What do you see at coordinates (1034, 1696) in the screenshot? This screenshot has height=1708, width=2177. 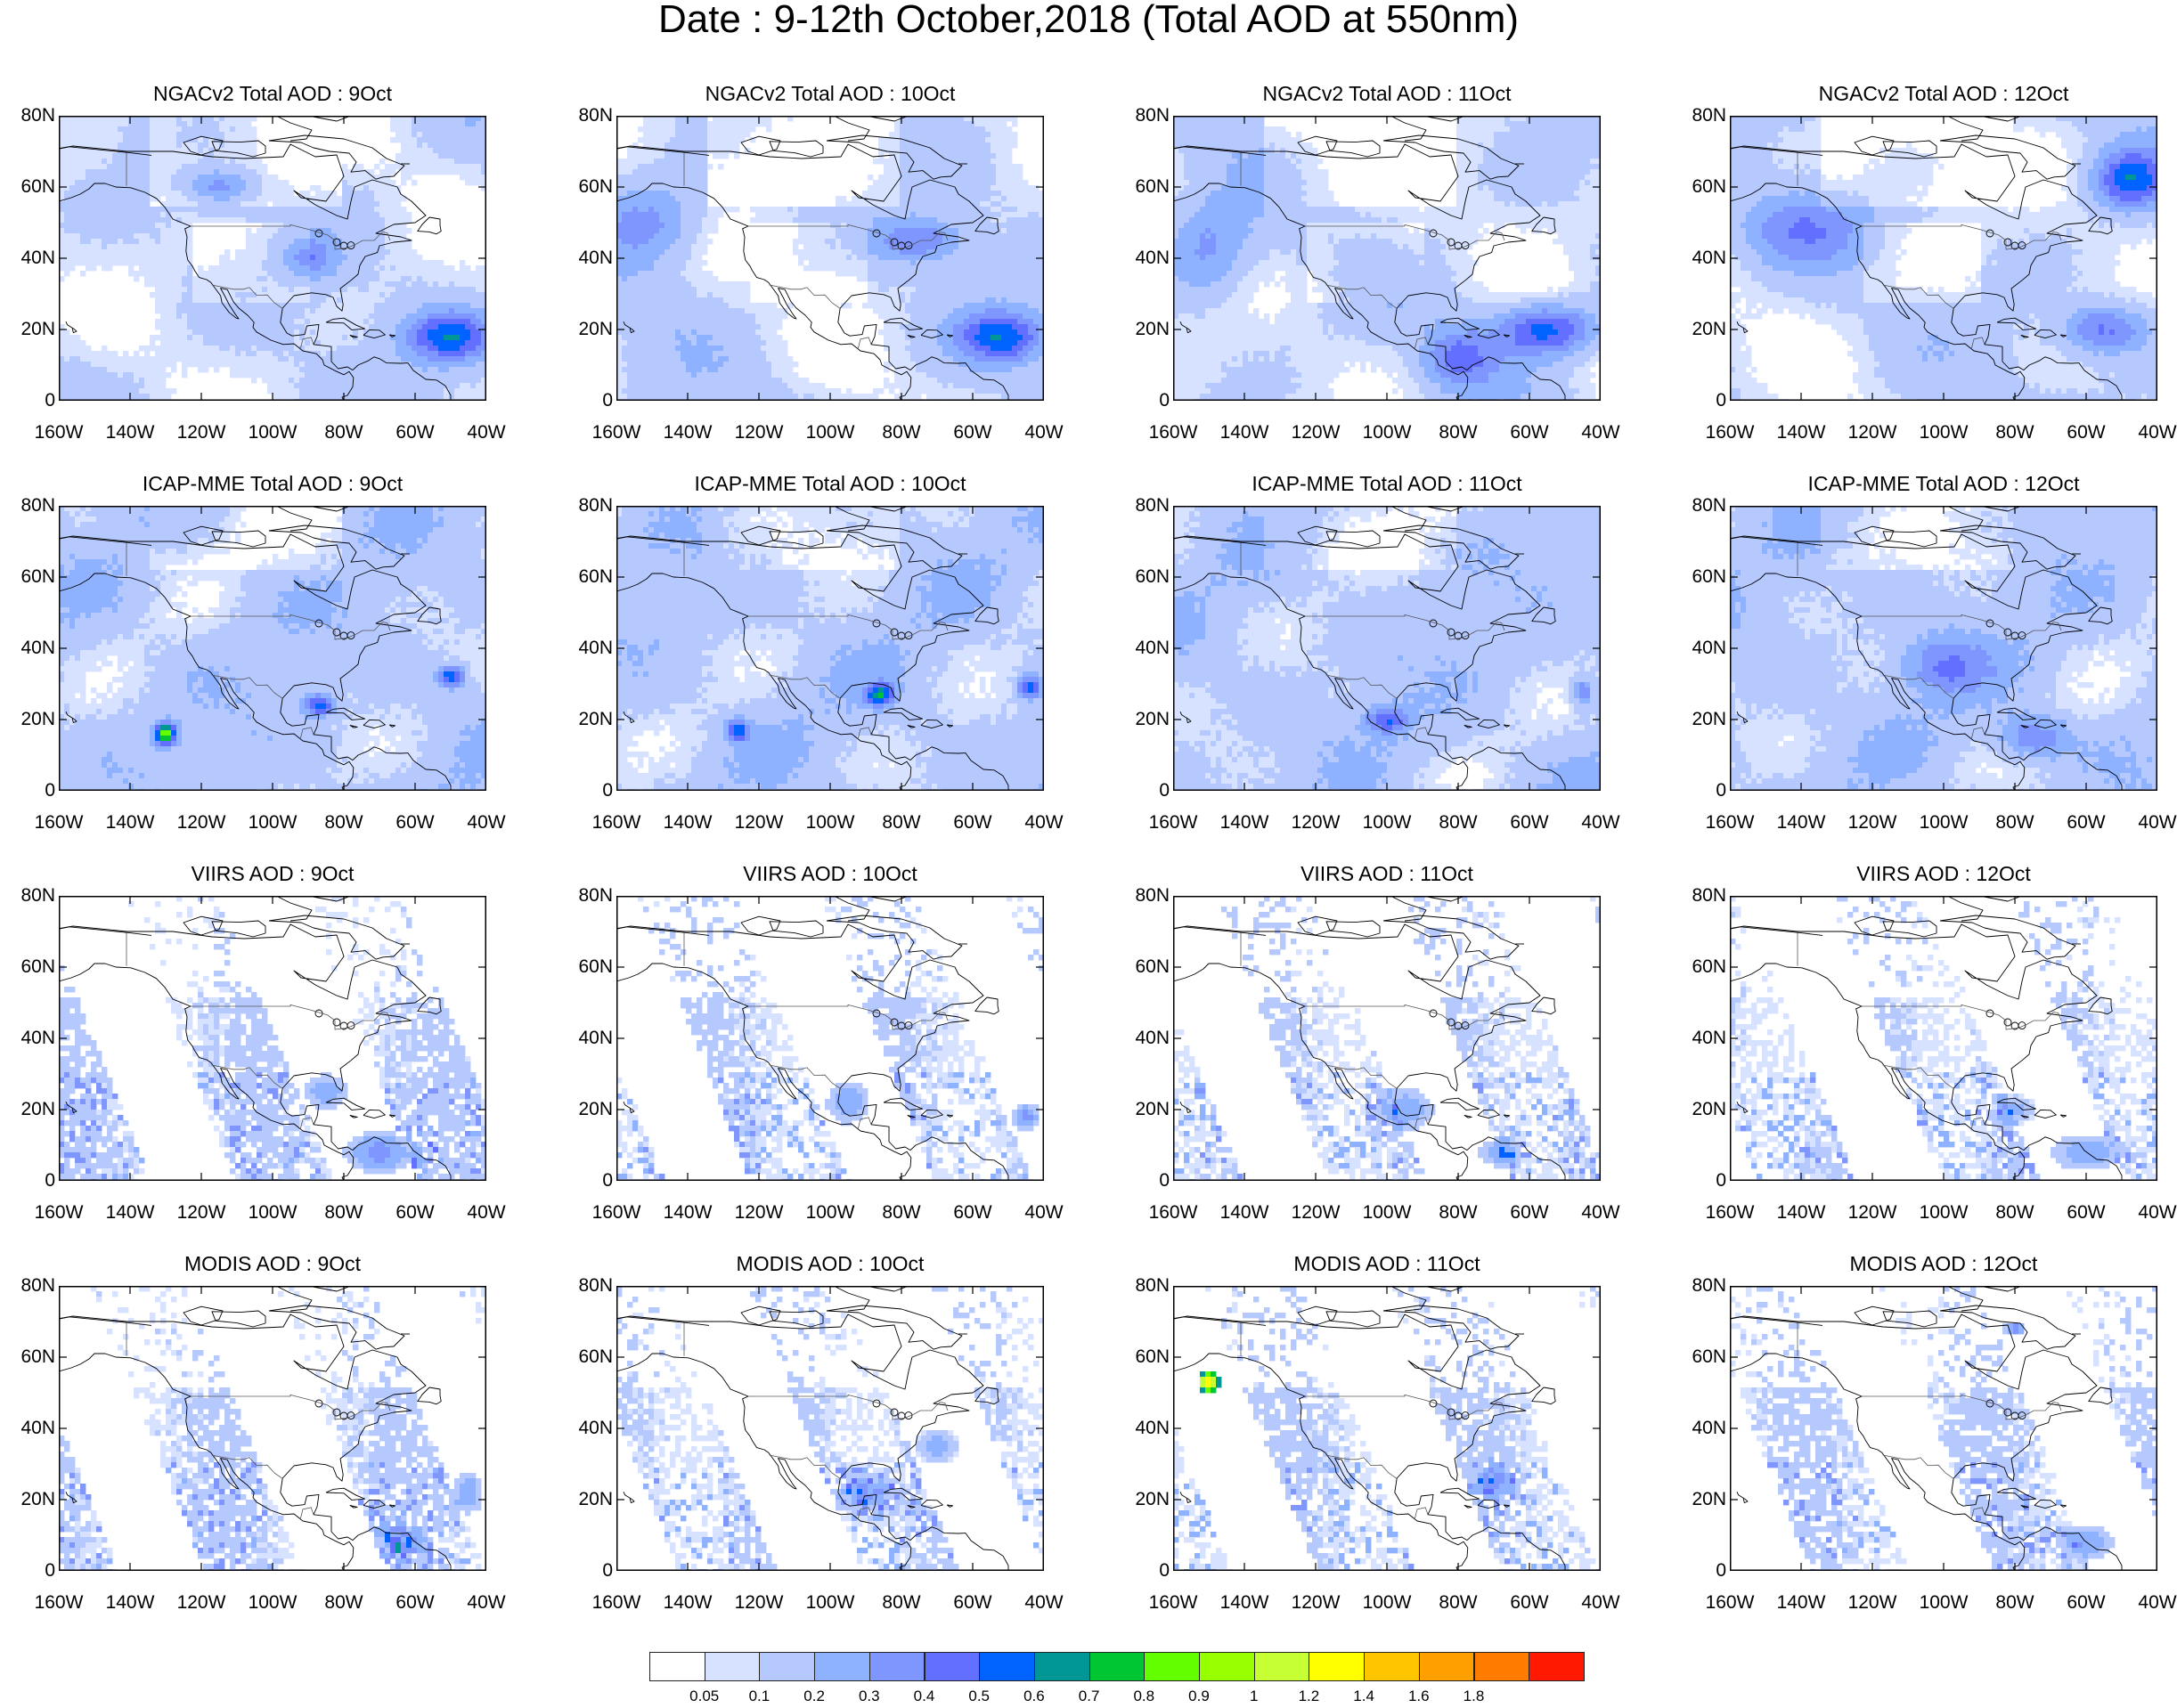 I see `colorbar-label: 0.6` at bounding box center [1034, 1696].